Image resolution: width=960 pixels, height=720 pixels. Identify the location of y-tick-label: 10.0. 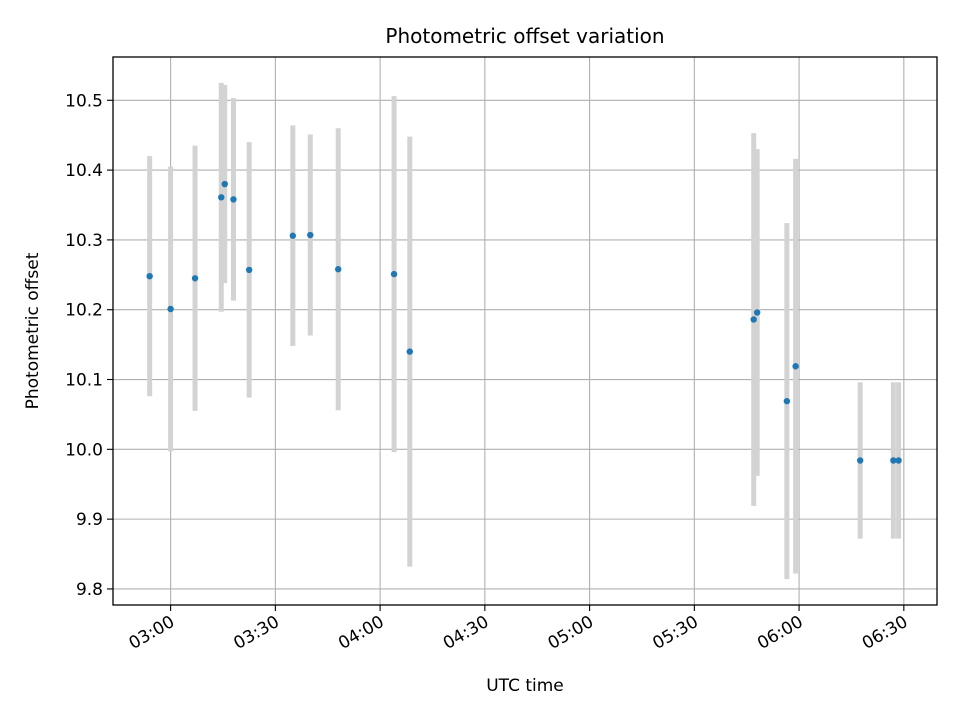
(84, 450).